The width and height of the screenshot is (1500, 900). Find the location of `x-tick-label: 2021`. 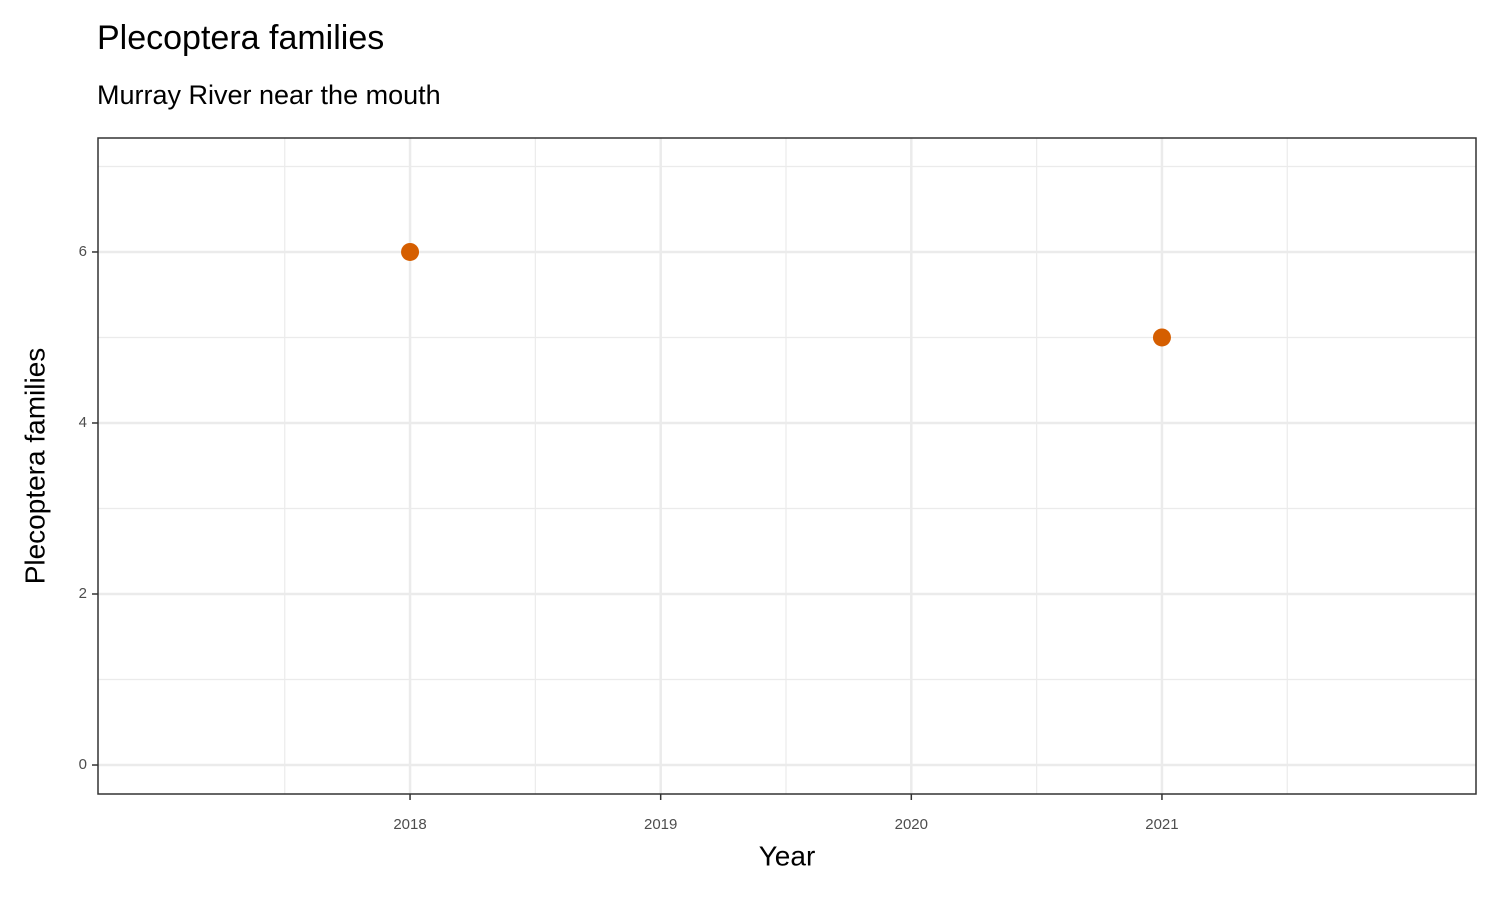

x-tick-label: 2021 is located at coordinates (1161, 824).